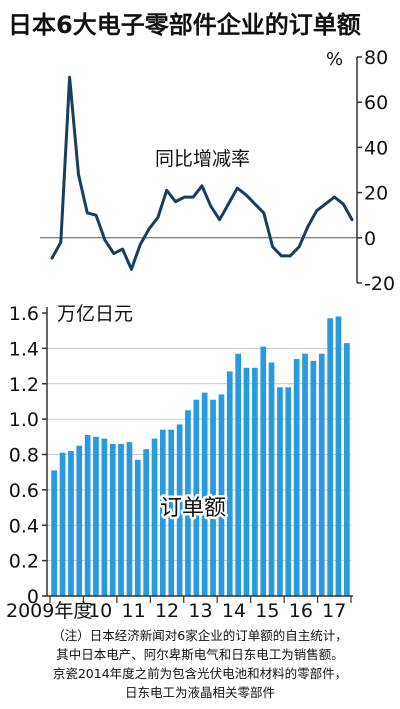  What do you see at coordinates (167, 611) in the screenshot?
I see `bar-x-tick-label: 12` at bounding box center [167, 611].